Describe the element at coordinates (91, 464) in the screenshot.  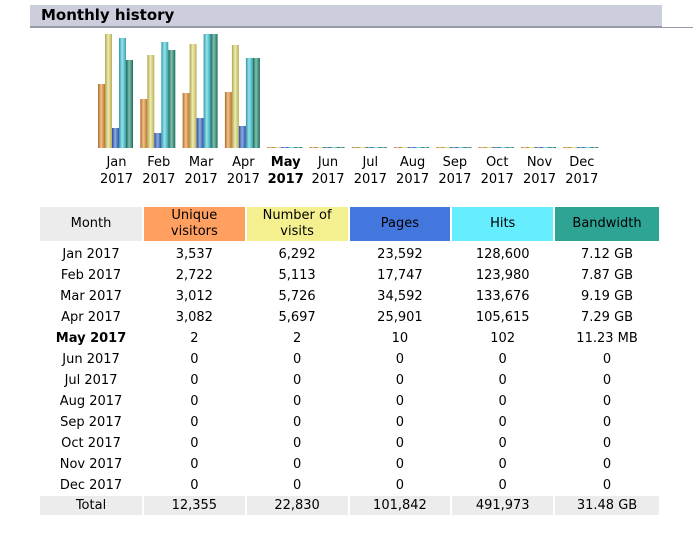
I see `cell-month: Nov 2017` at that location.